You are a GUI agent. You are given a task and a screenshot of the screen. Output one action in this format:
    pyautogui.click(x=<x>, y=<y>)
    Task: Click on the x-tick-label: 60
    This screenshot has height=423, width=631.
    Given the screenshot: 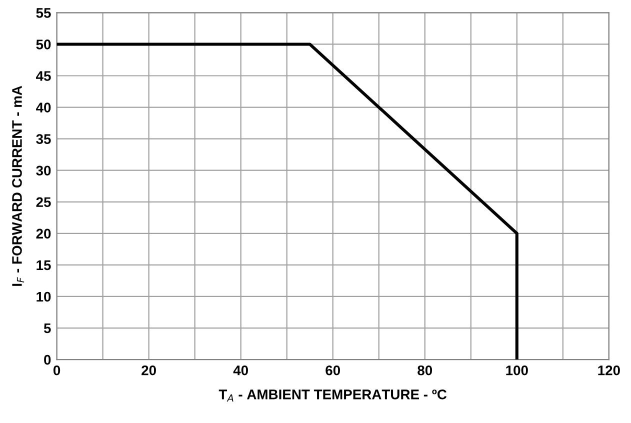 What is the action you would take?
    pyautogui.click(x=333, y=370)
    